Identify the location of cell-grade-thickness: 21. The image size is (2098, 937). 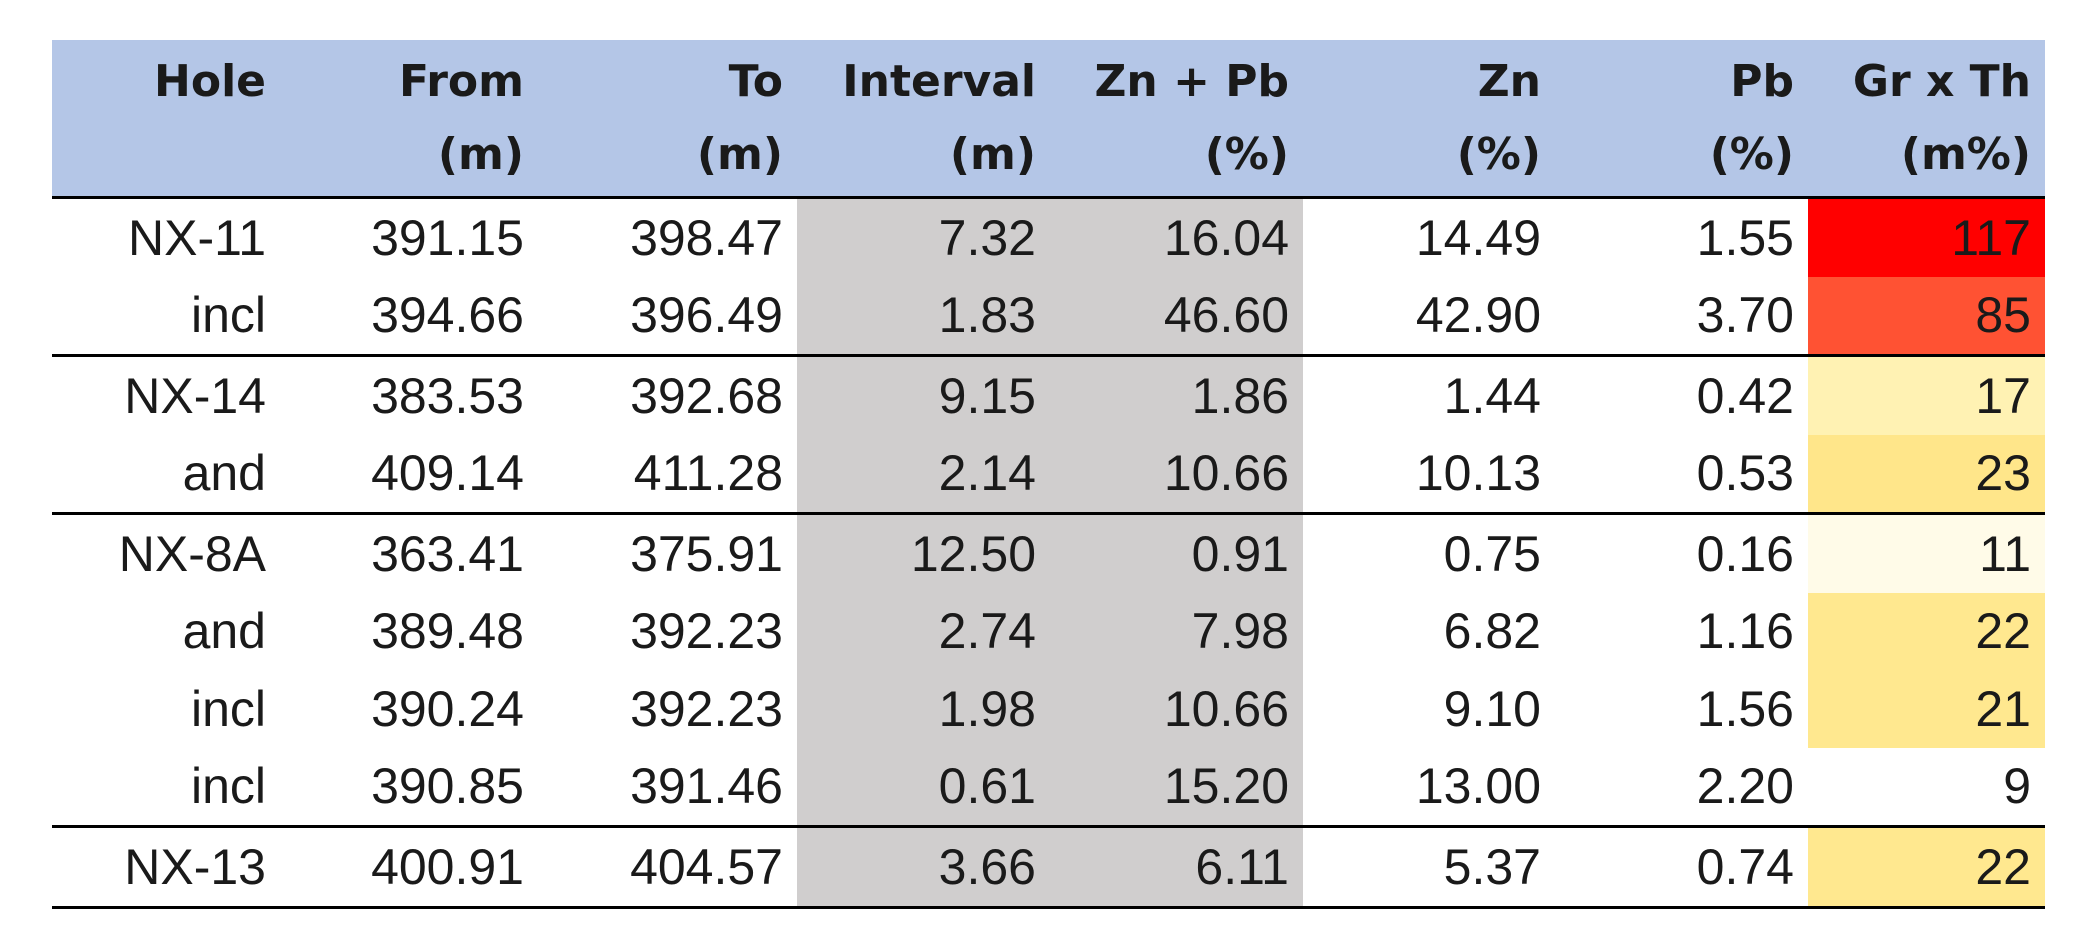
(1926, 709).